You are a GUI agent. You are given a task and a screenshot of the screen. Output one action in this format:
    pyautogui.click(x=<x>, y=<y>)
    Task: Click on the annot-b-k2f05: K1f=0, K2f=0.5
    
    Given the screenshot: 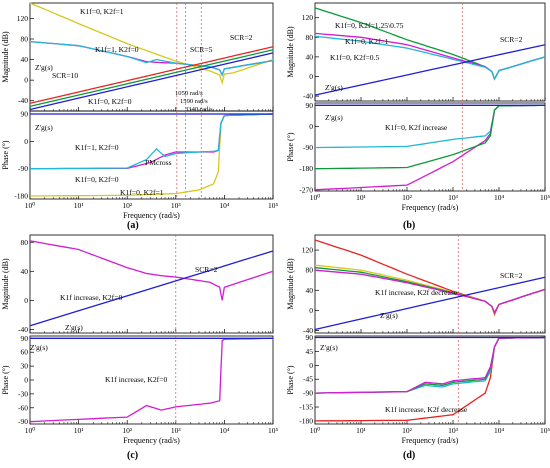 What is the action you would take?
    pyautogui.click(x=354, y=57)
    